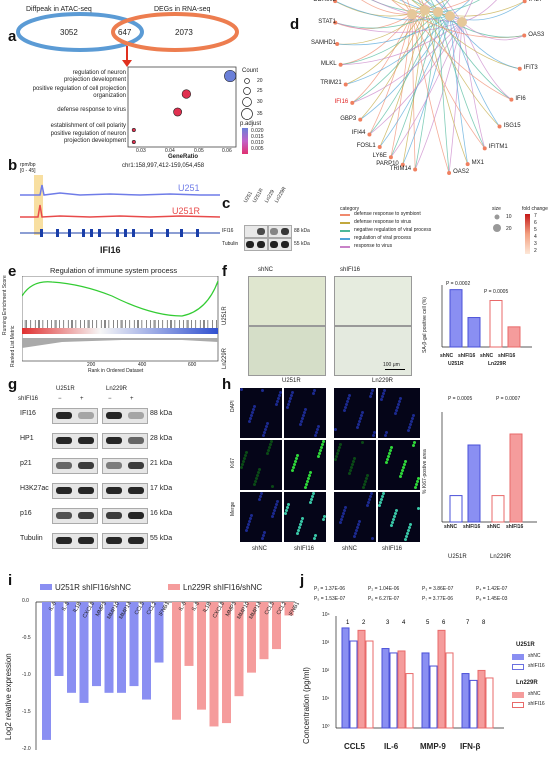  I want to click on count-val-4: 35, so click(260, 114).